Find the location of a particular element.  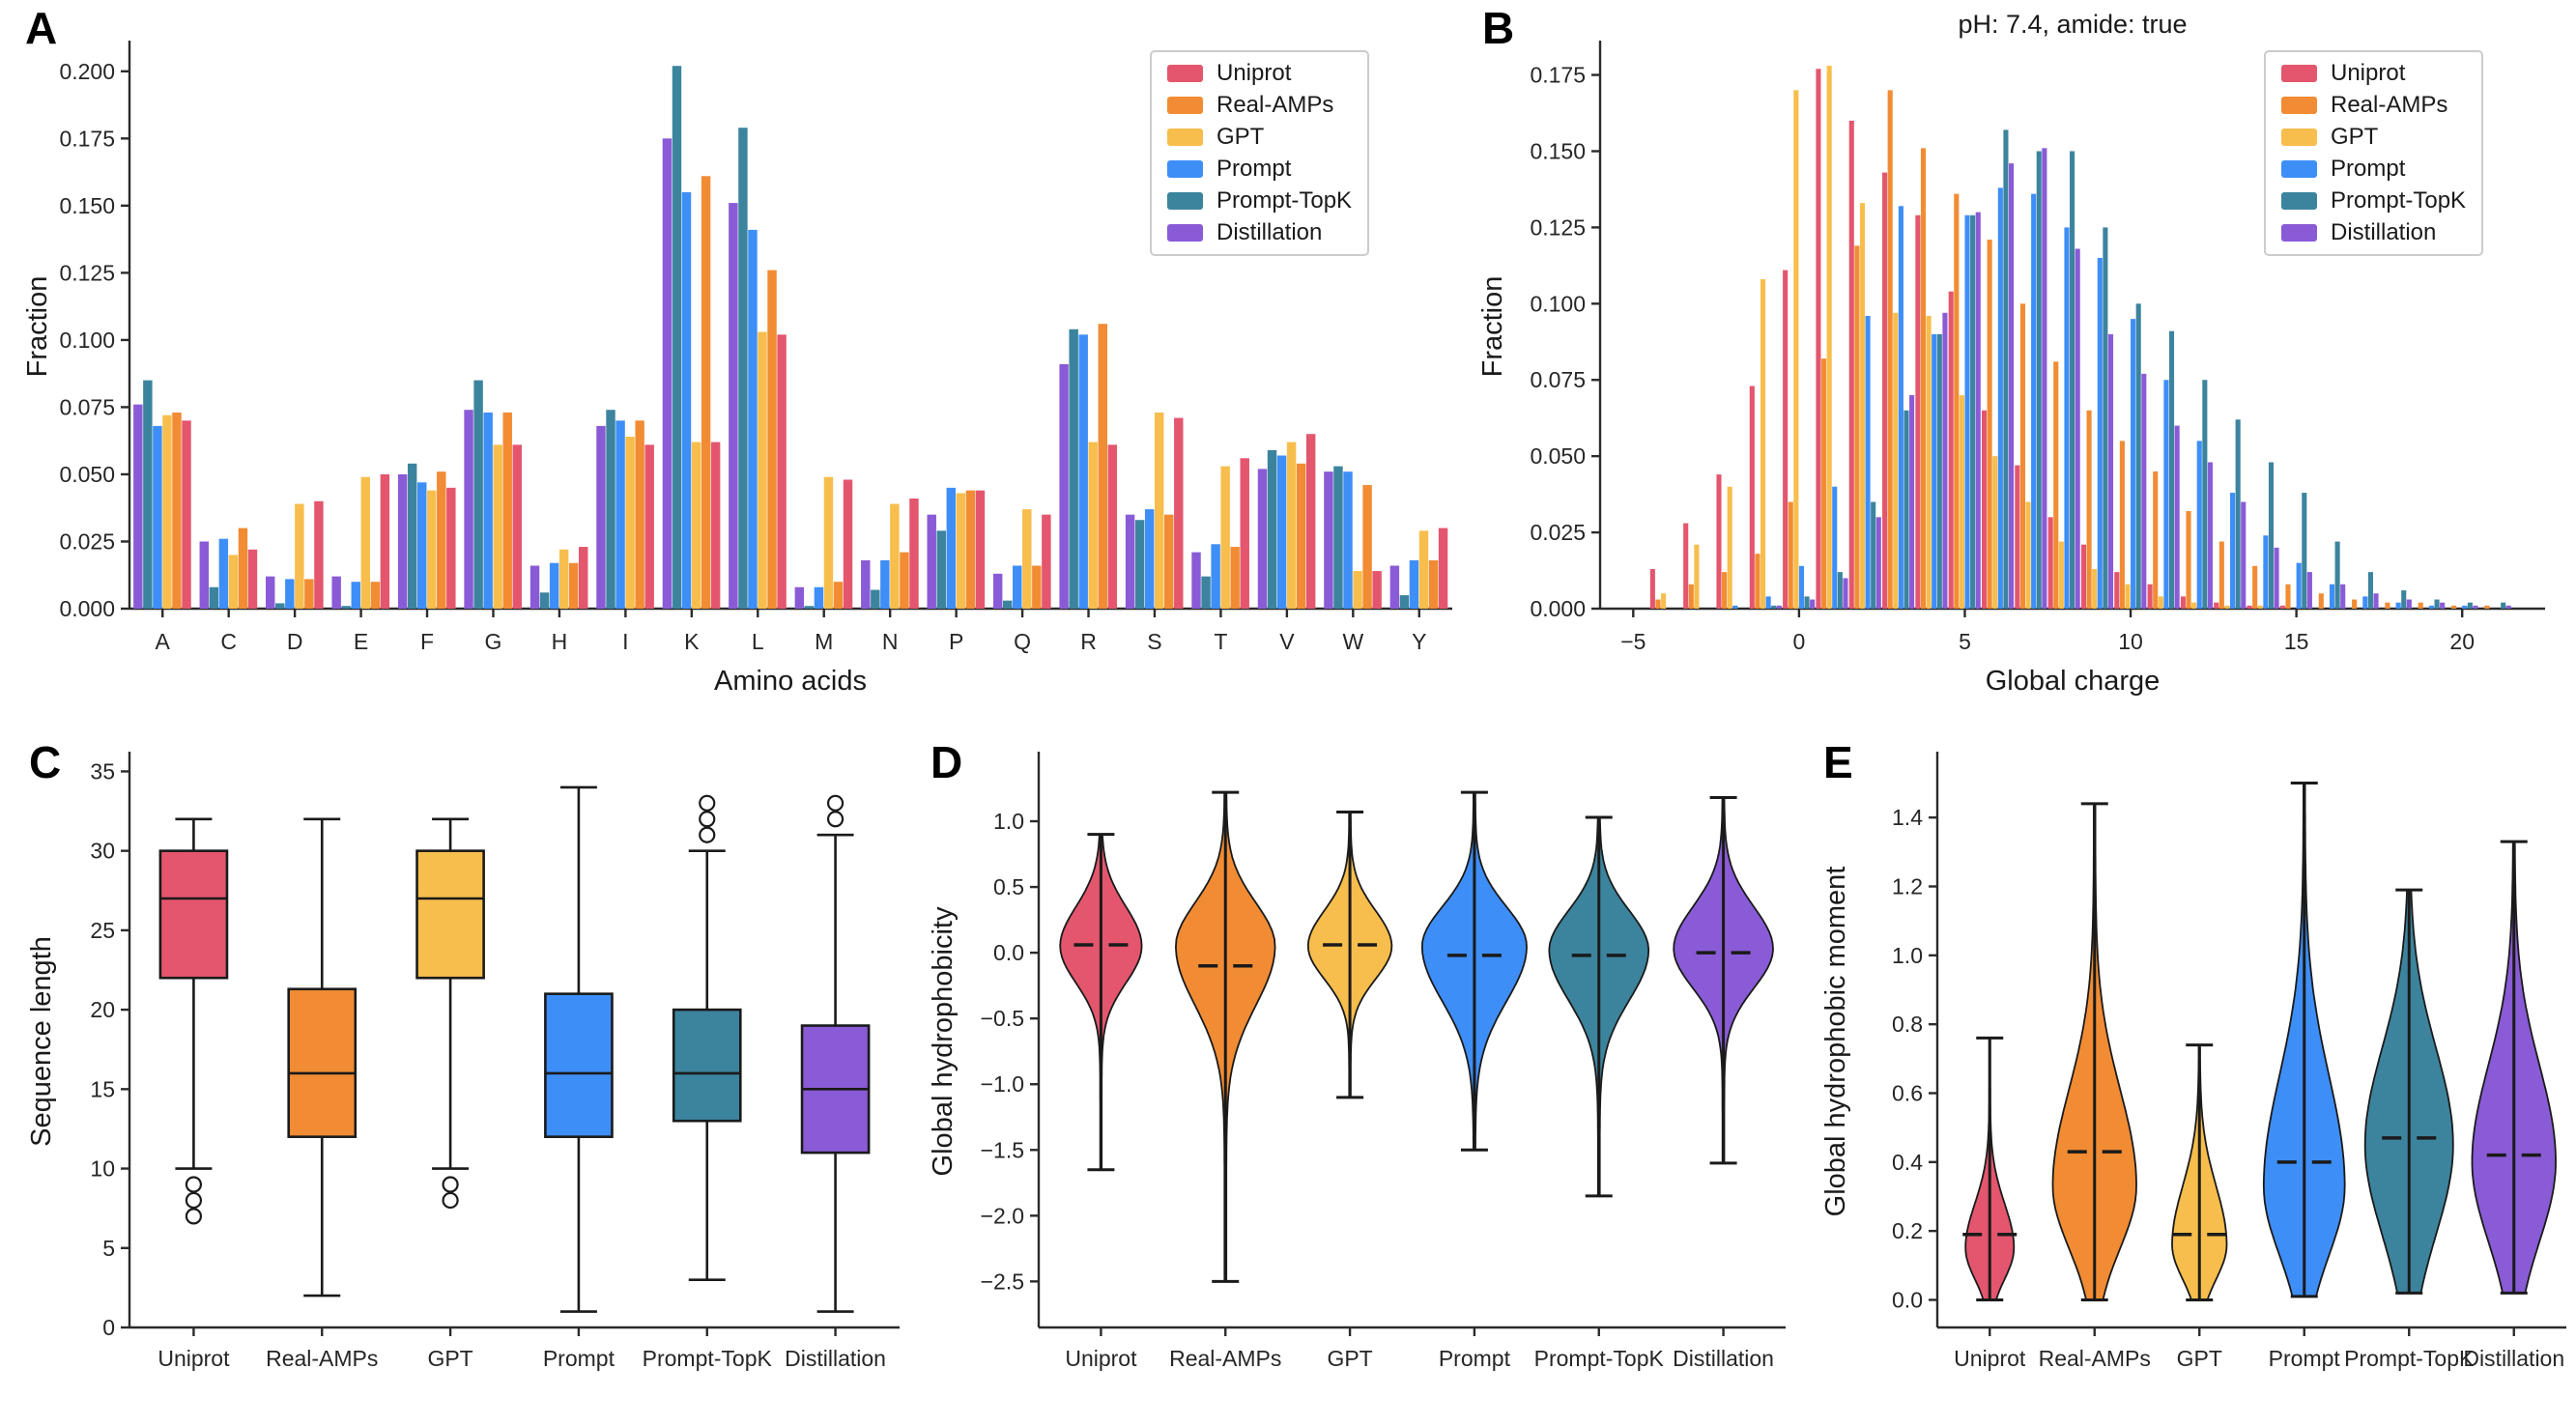

y-tick-label: −0.5 is located at coordinates (1003, 1018).